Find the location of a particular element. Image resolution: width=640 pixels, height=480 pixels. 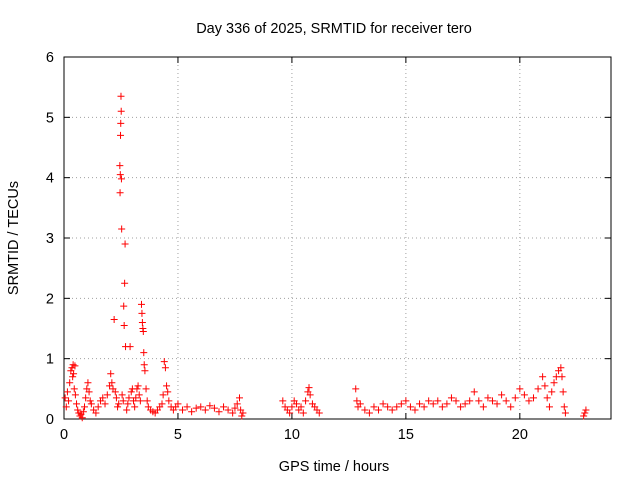

x-tick-label: 10 is located at coordinates (292, 435).